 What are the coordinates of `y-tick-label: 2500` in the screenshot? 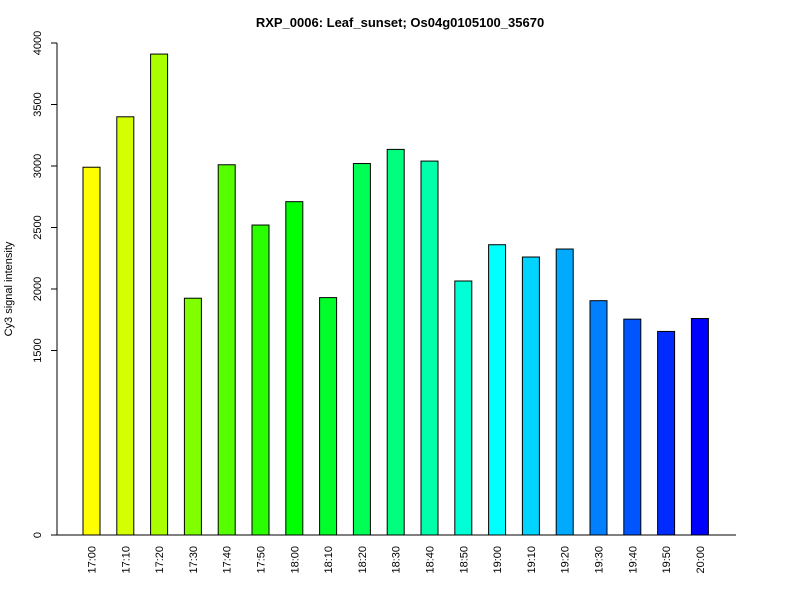 It's located at (38, 227).